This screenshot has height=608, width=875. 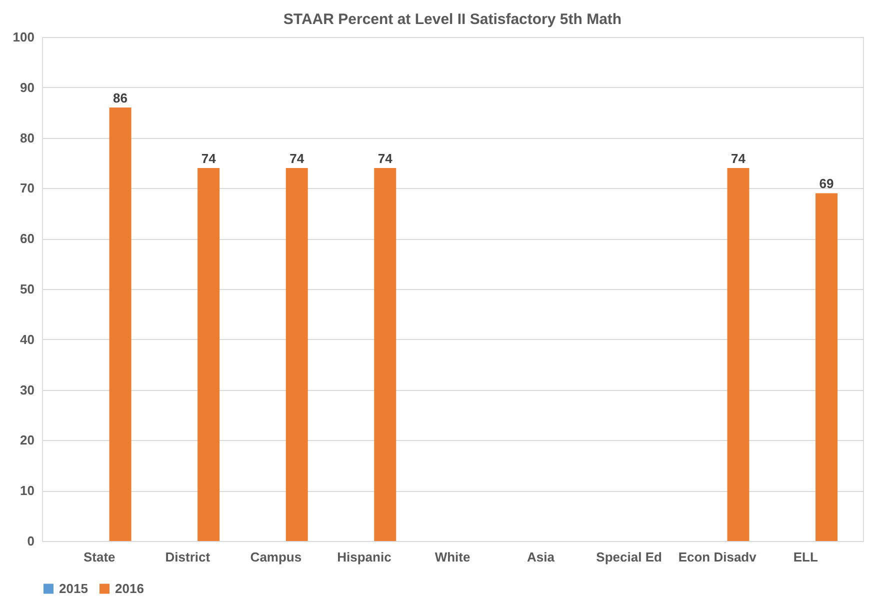 What do you see at coordinates (99, 557) in the screenshot?
I see `x-tick-label: State` at bounding box center [99, 557].